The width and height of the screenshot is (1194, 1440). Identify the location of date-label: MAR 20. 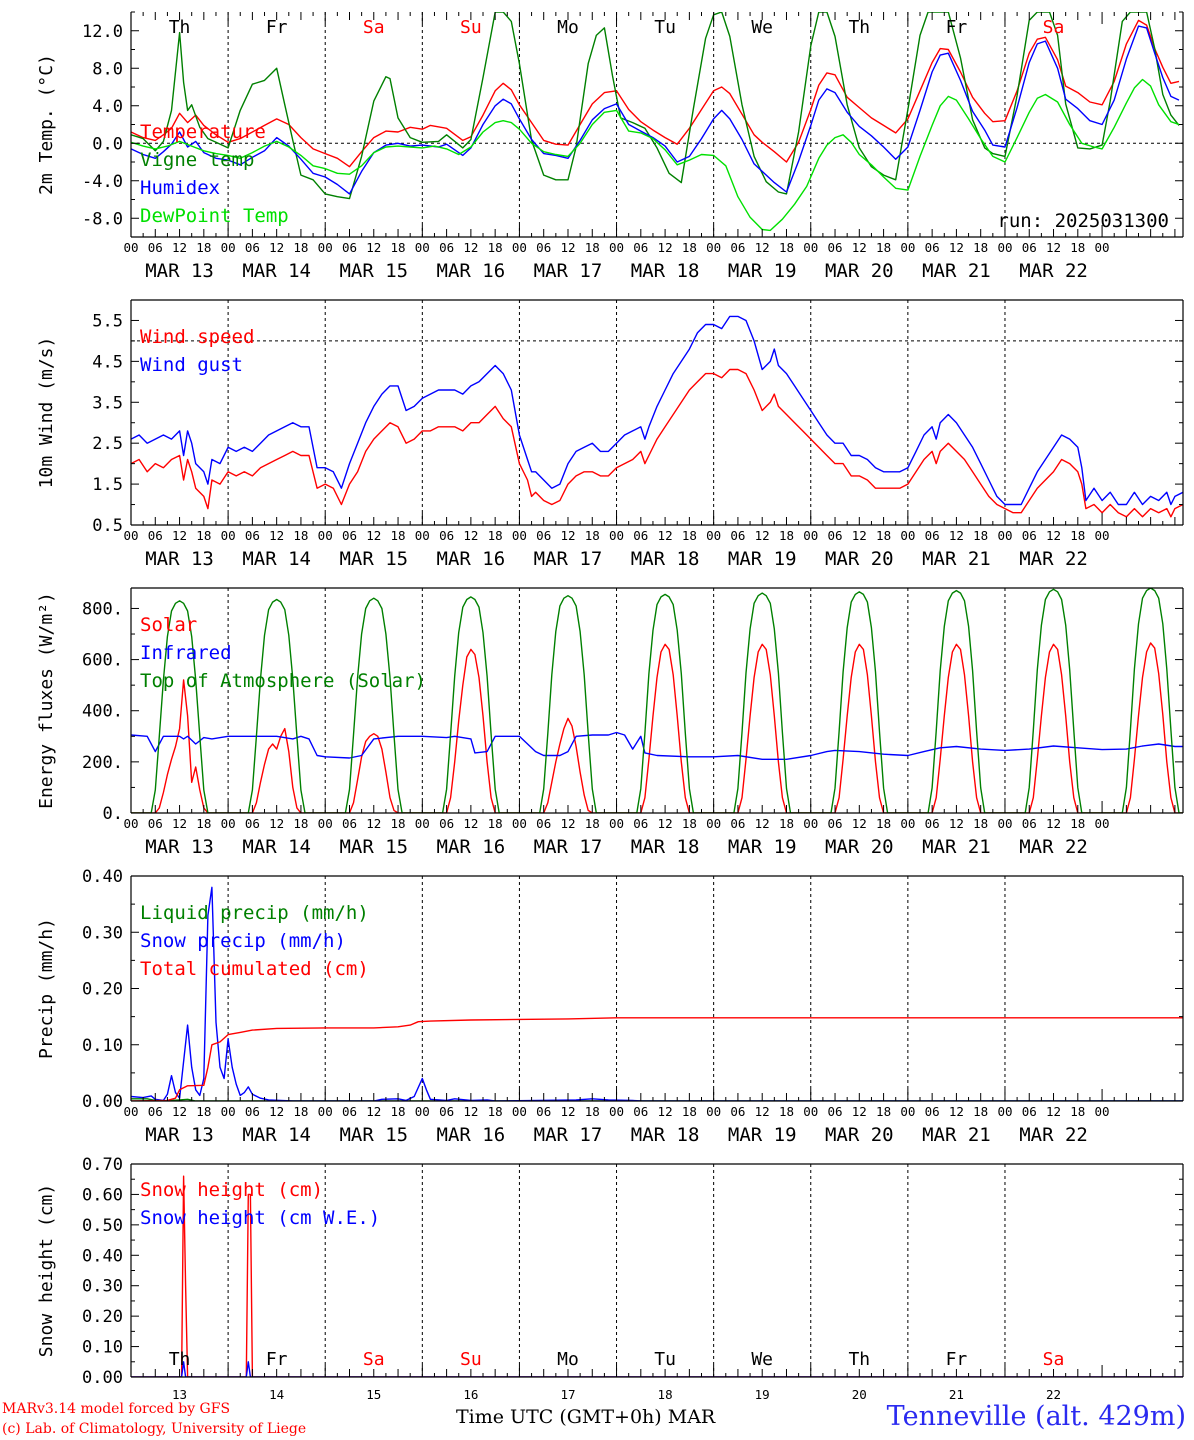
(859, 847).